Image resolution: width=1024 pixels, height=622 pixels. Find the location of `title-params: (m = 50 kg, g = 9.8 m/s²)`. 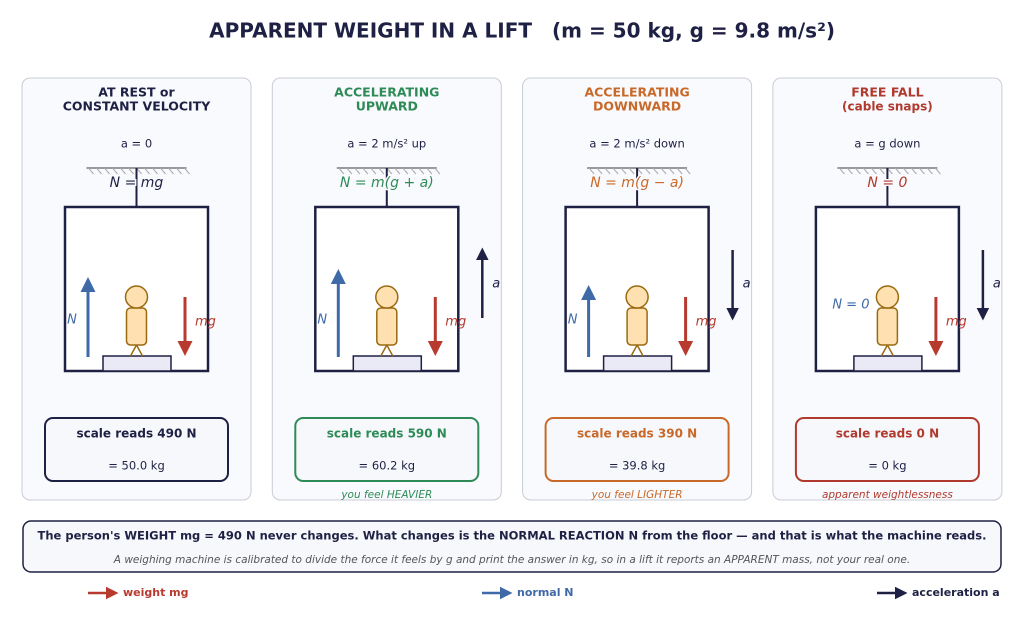

title-params: (m = 50 kg, g = 9.8 m/s²) is located at coordinates (693, 31).